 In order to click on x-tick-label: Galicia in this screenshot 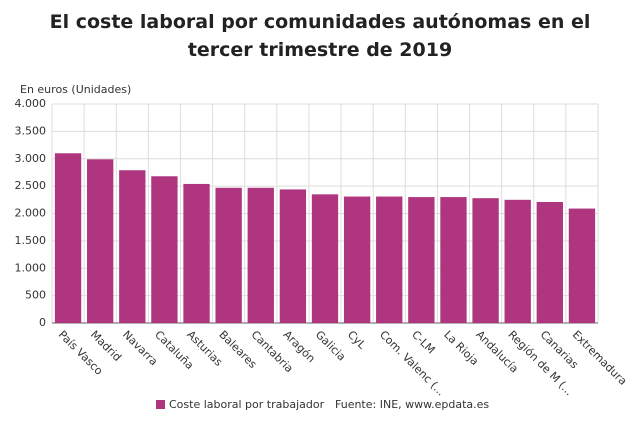, I will do `click(331, 346)`.